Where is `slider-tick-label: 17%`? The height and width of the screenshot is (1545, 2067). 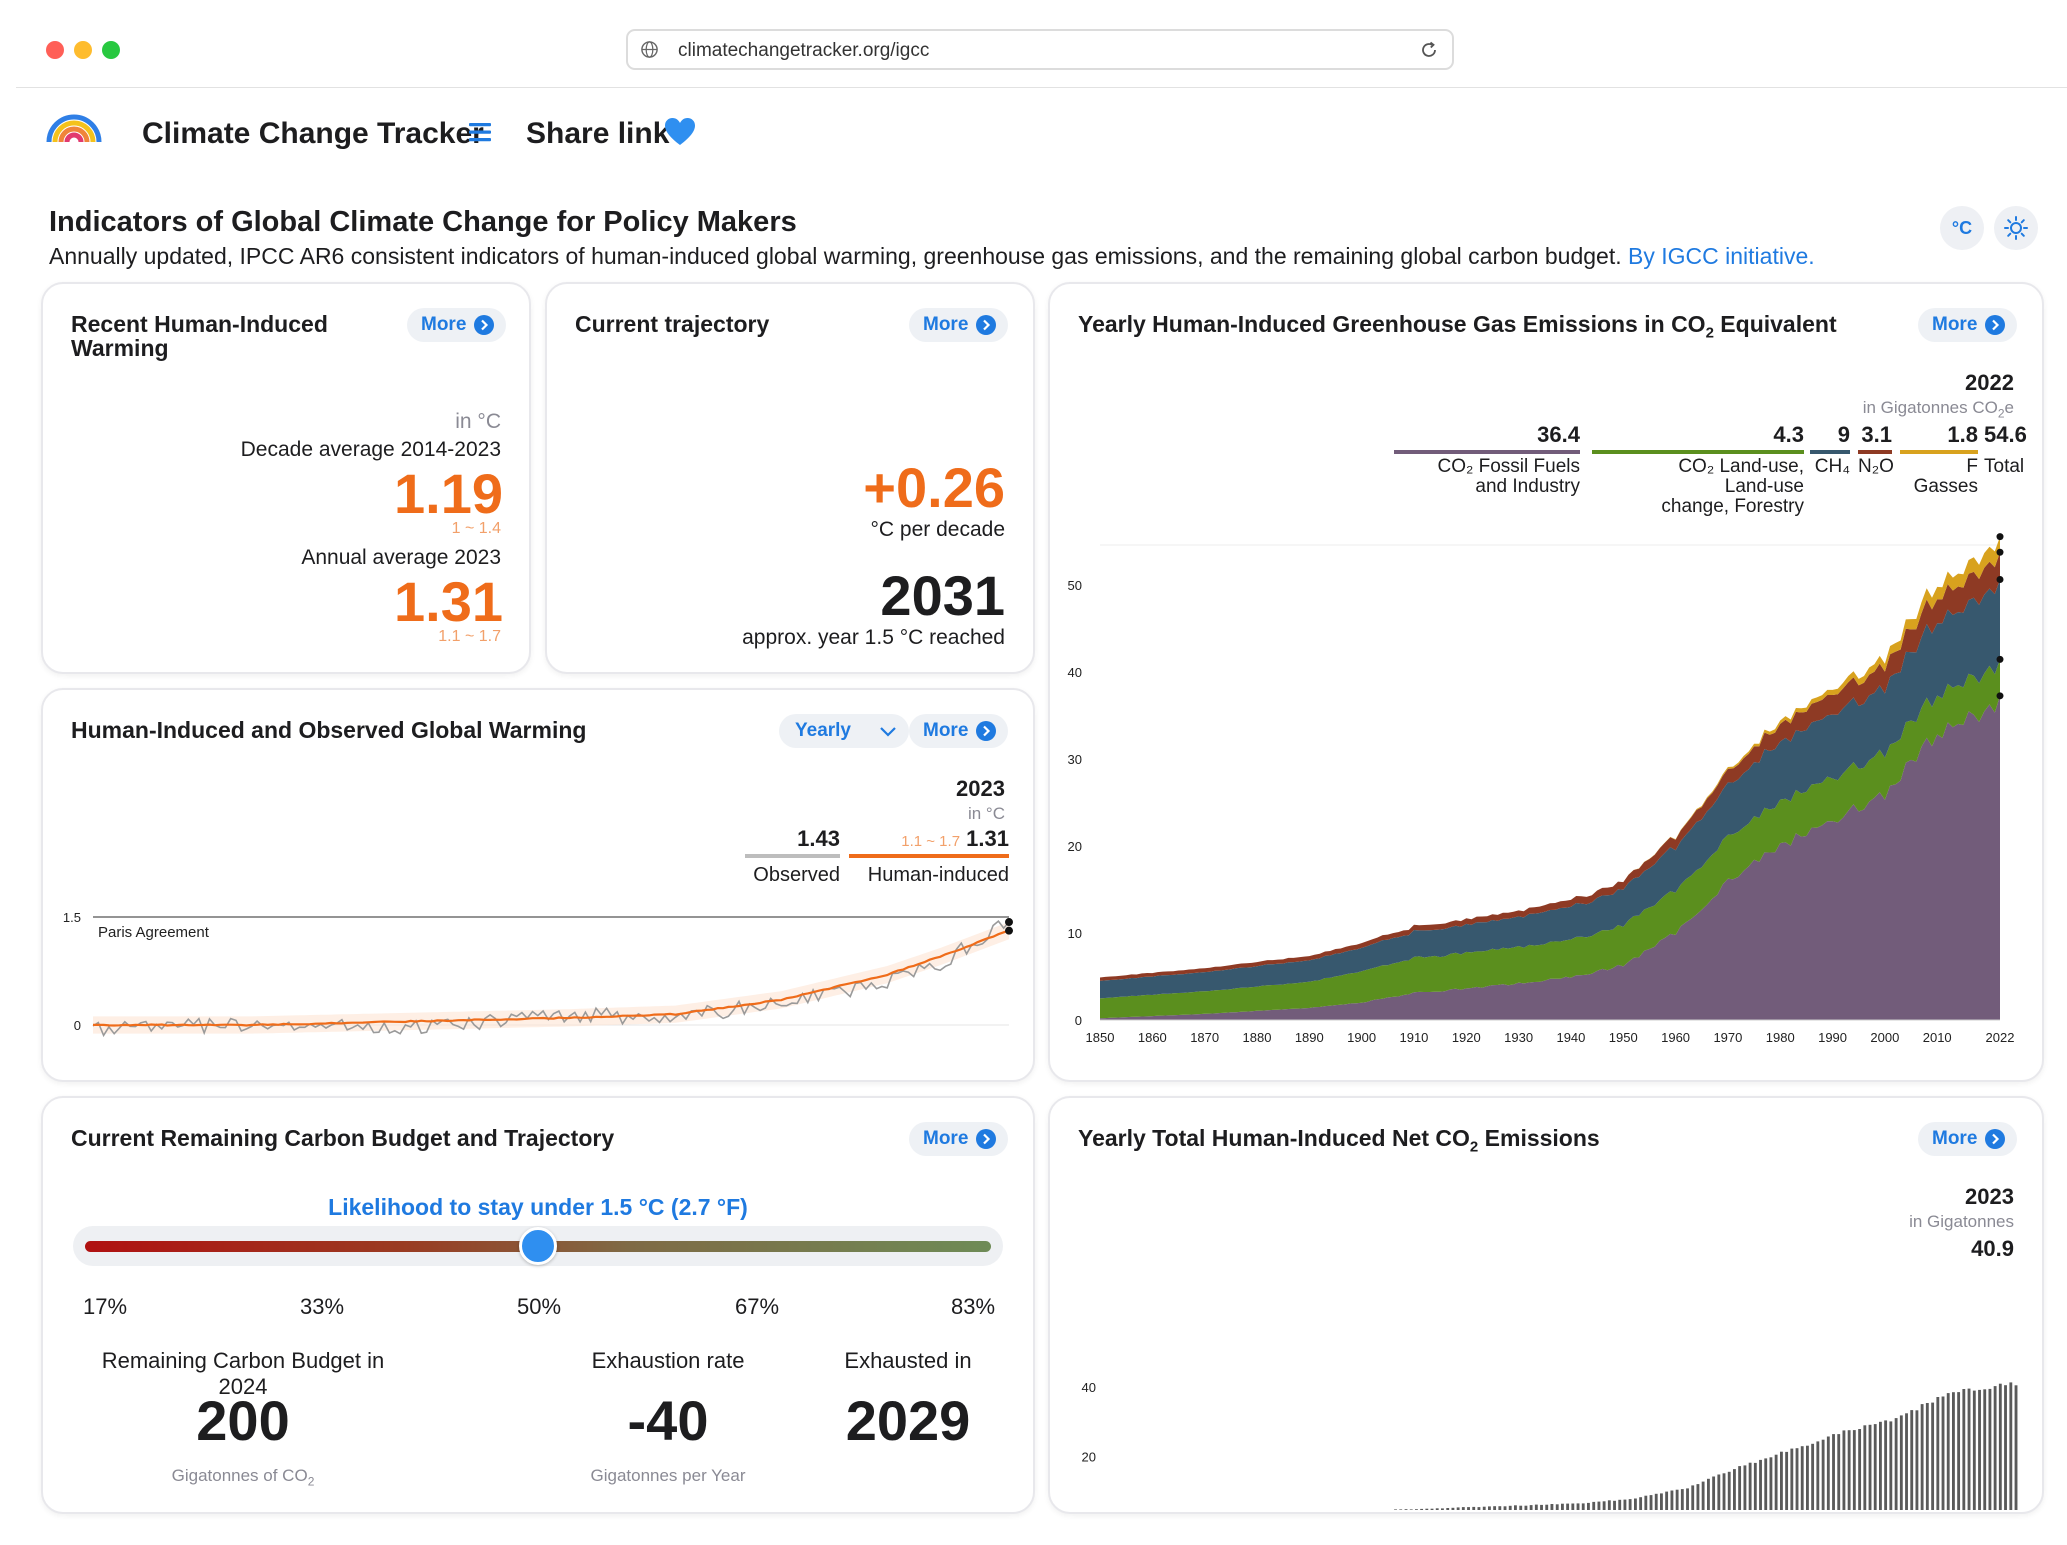 slider-tick-label: 17% is located at coordinates (105, 1306).